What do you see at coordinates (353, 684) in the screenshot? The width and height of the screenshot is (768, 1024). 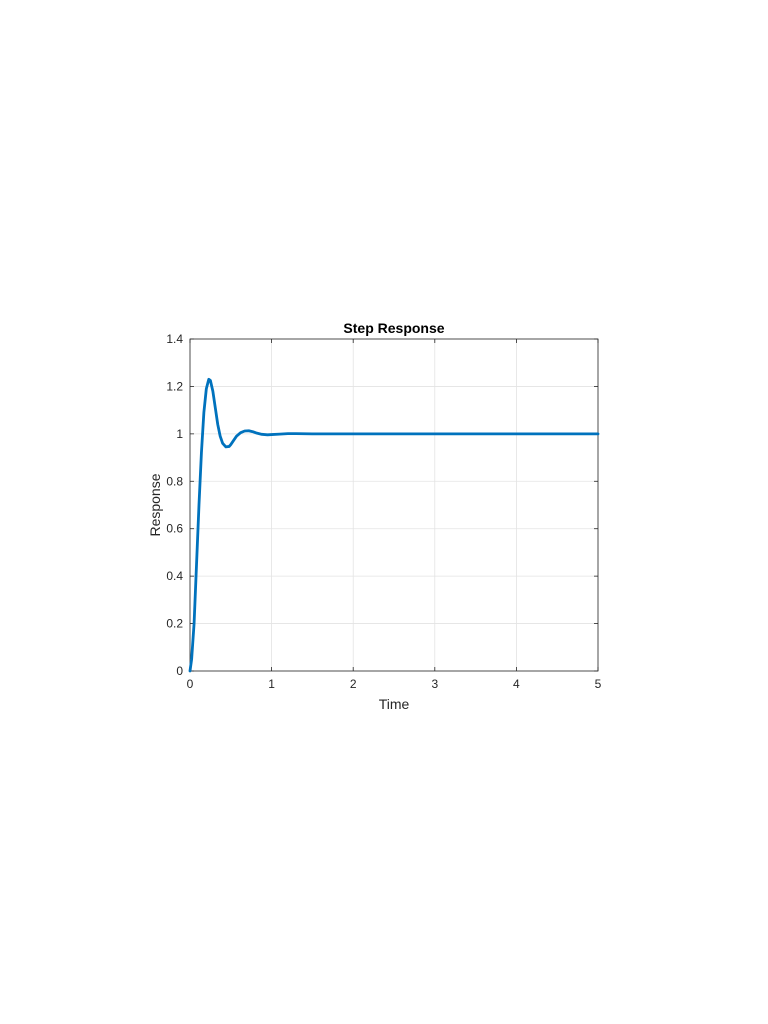 I see `x-tick-label: 2` at bounding box center [353, 684].